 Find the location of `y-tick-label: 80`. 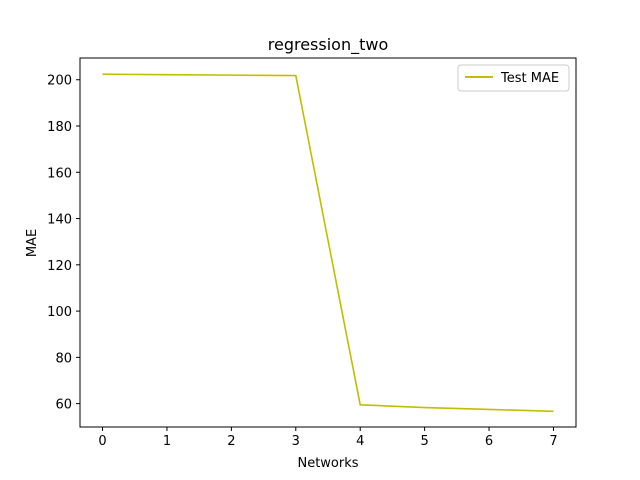

y-tick-label: 80 is located at coordinates (63, 358).